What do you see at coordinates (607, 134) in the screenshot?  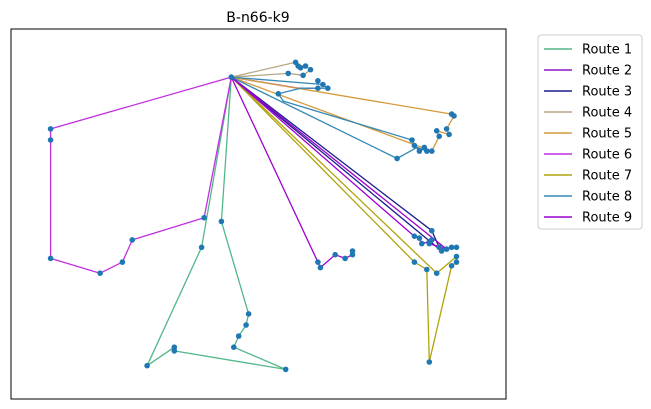 I see `legend-label-route-5: Route 5` at bounding box center [607, 134].